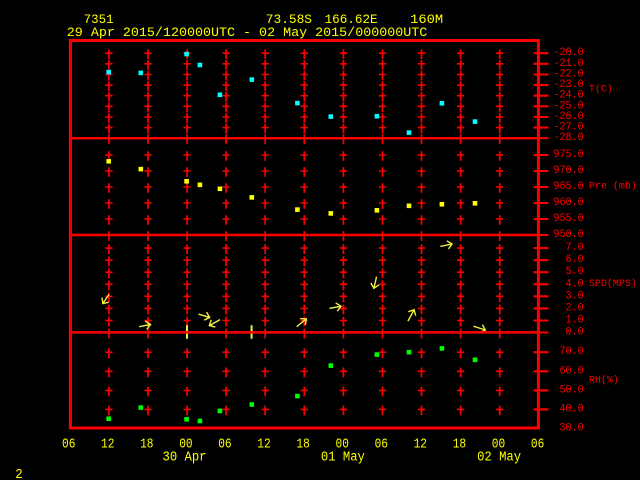 The width and height of the screenshot is (640, 480). What do you see at coordinates (568, 203) in the screenshot?
I see `svg-text: 960.0` at bounding box center [568, 203].